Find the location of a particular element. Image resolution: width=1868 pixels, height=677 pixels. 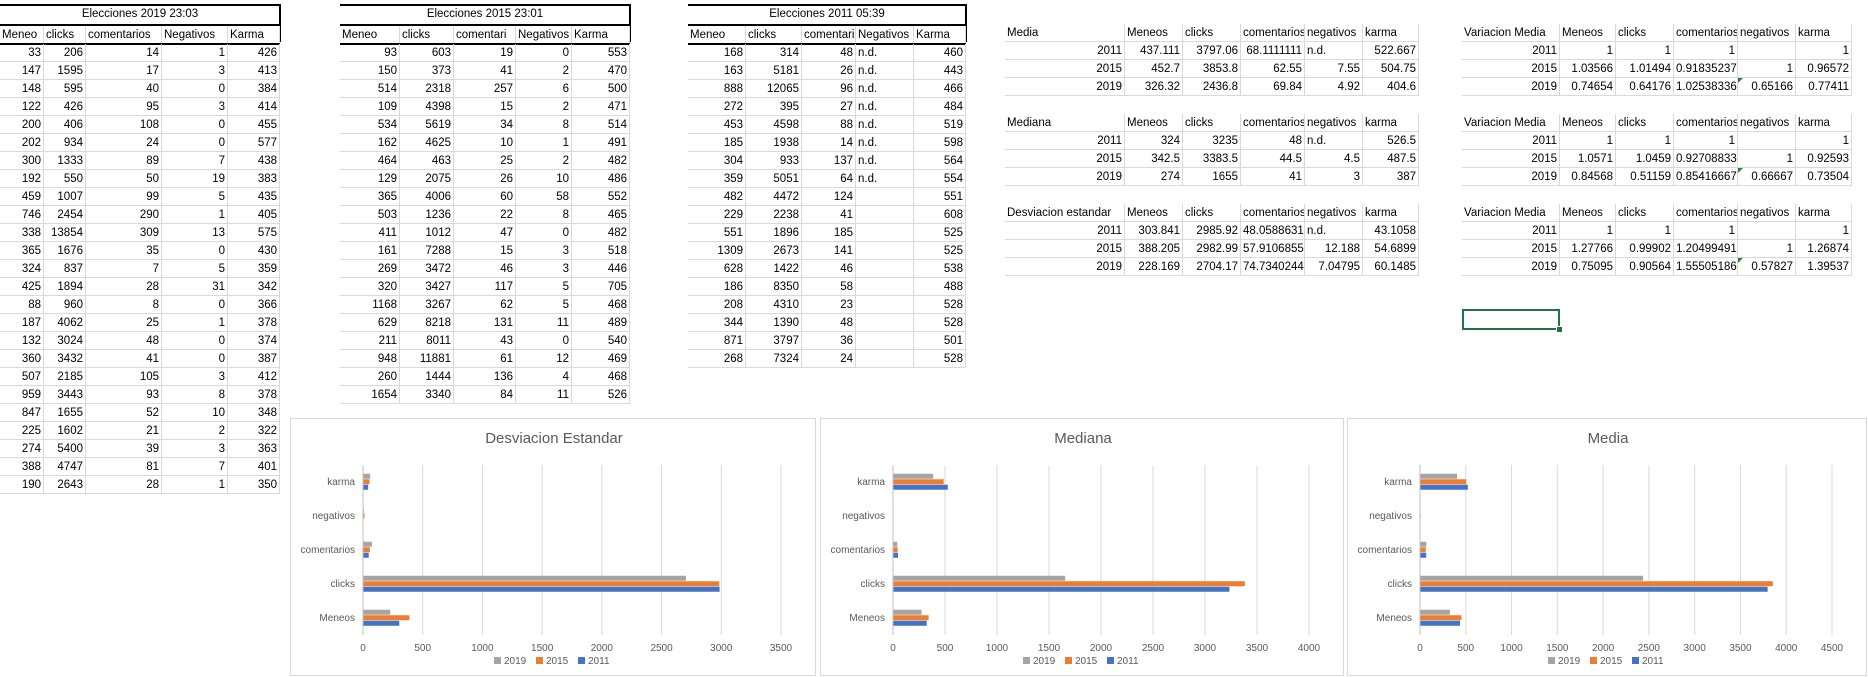

stat-cell: 69.84 is located at coordinates (1273, 87).